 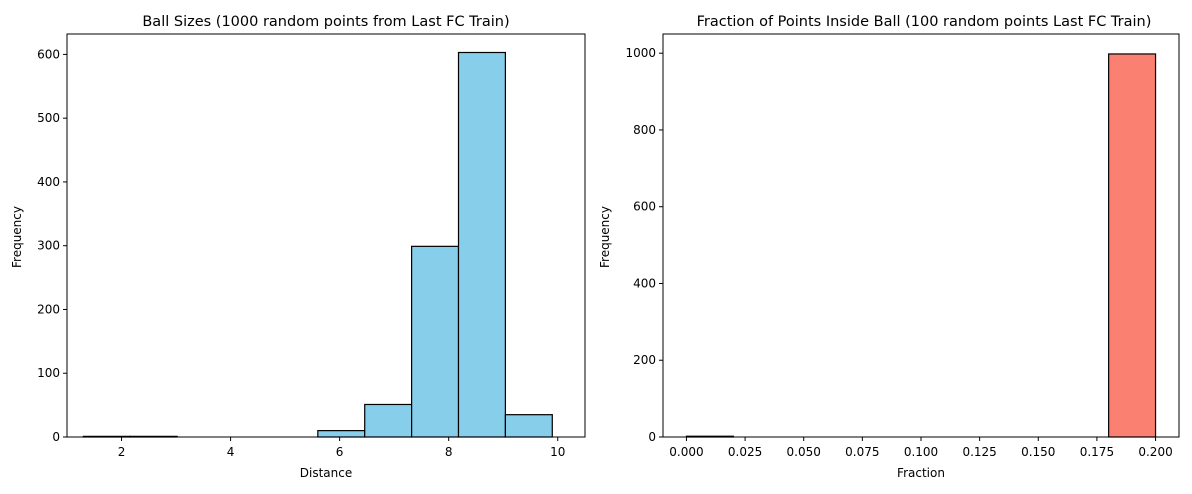 What do you see at coordinates (48, 246) in the screenshot?
I see `y-tick-label: 300` at bounding box center [48, 246].